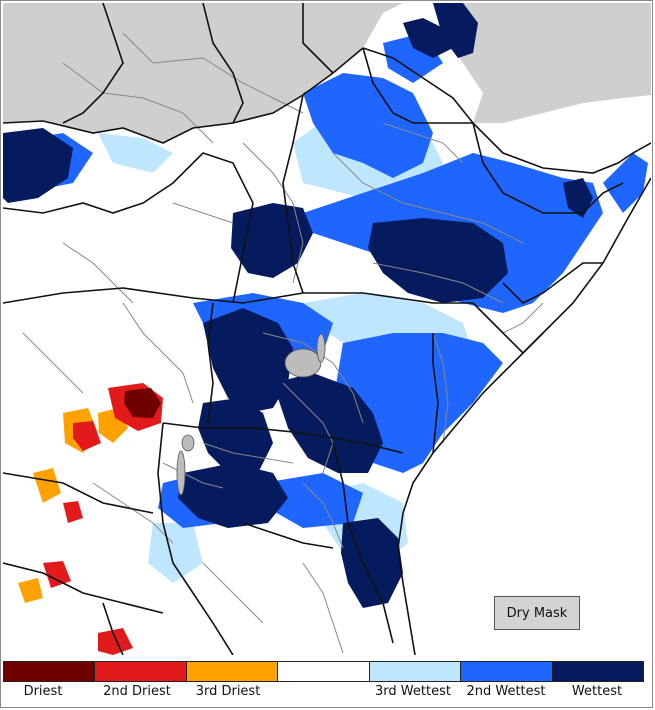 Image resolution: width=655 pixels, height=710 pixels. I want to click on legend-label-2nd-driest: 2nd Driest, so click(137, 691).